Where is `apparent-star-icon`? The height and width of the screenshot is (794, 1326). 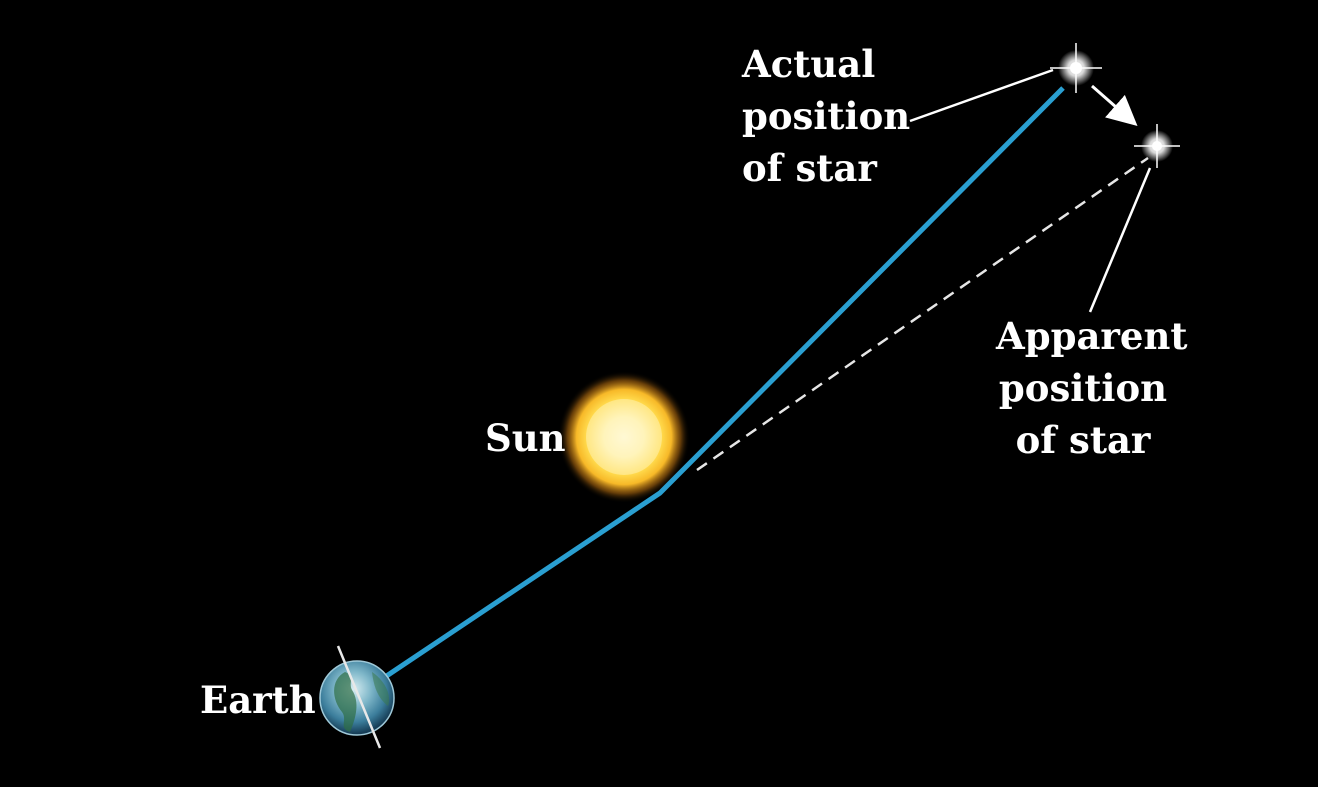 apparent-star-icon is located at coordinates (1157, 146).